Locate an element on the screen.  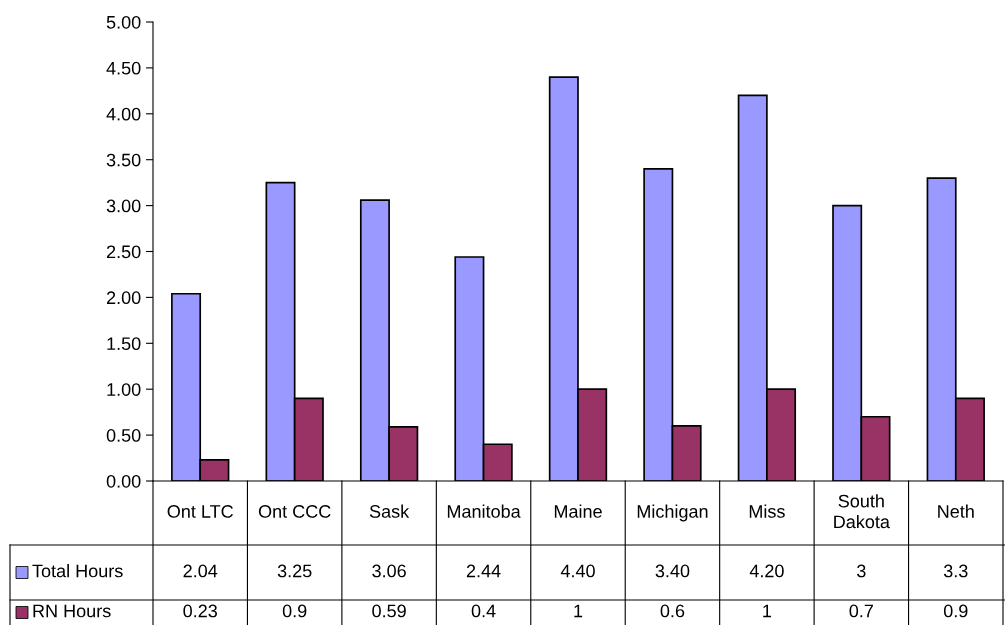
y-tick-label: 2.00 is located at coordinates (123, 298).